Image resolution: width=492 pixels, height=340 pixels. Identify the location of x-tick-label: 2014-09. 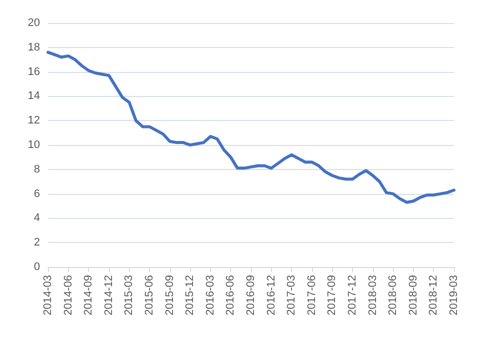
(88, 295).